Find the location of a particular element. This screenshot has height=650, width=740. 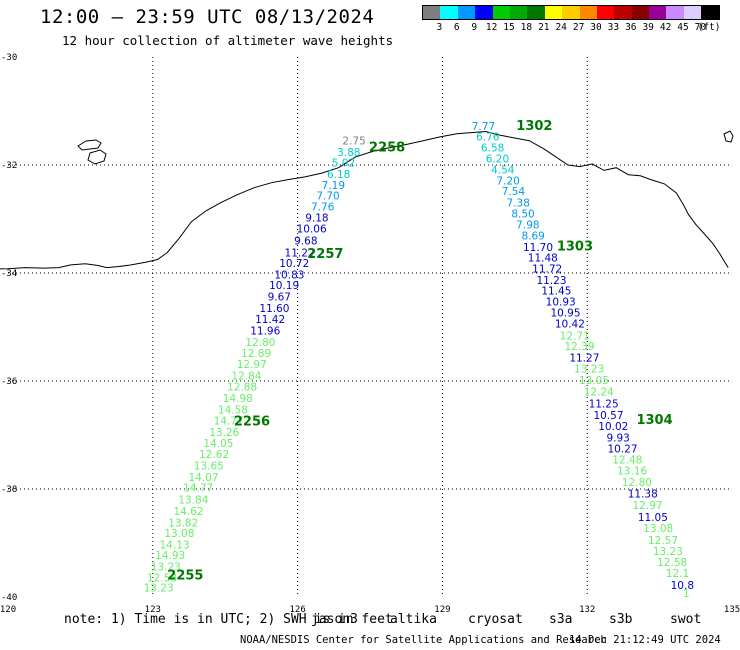

legend-label: 33 is located at coordinates (613, 27).